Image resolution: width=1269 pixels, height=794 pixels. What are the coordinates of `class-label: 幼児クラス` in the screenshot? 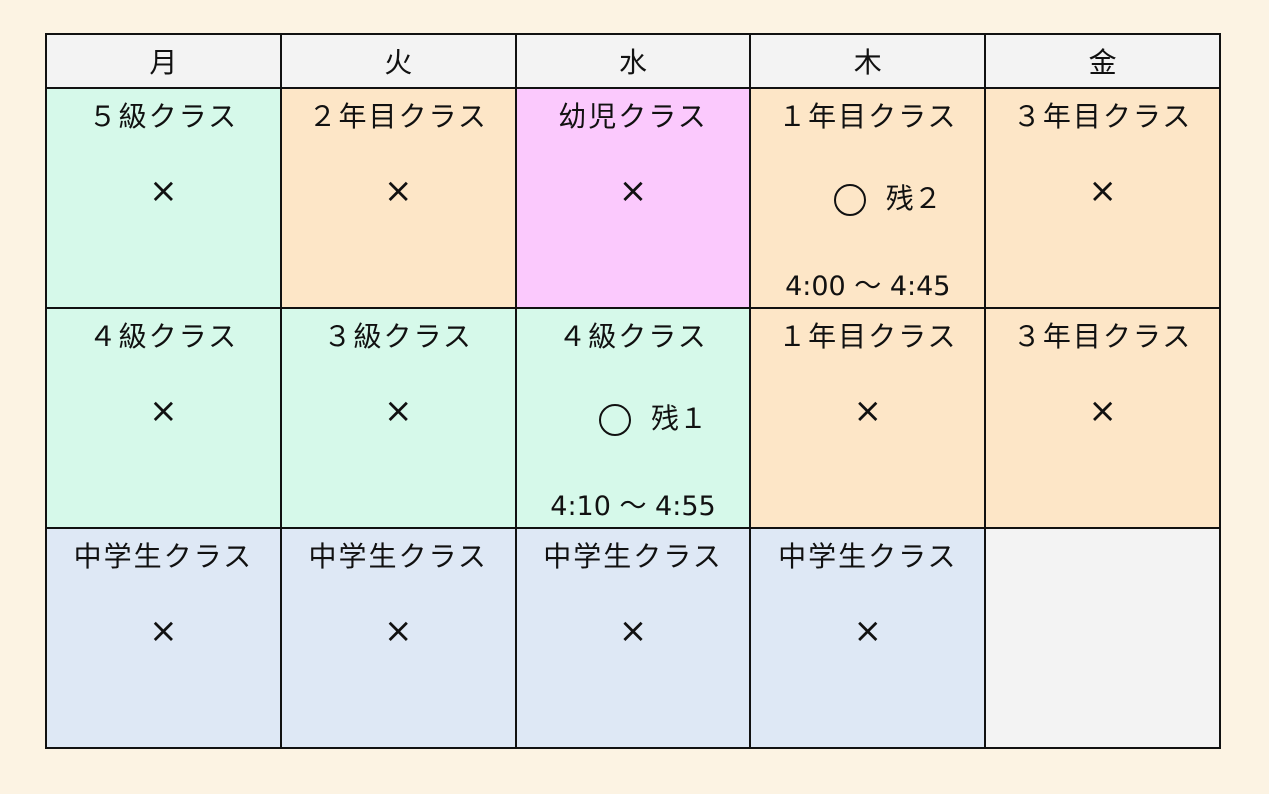 It's located at (633, 116).